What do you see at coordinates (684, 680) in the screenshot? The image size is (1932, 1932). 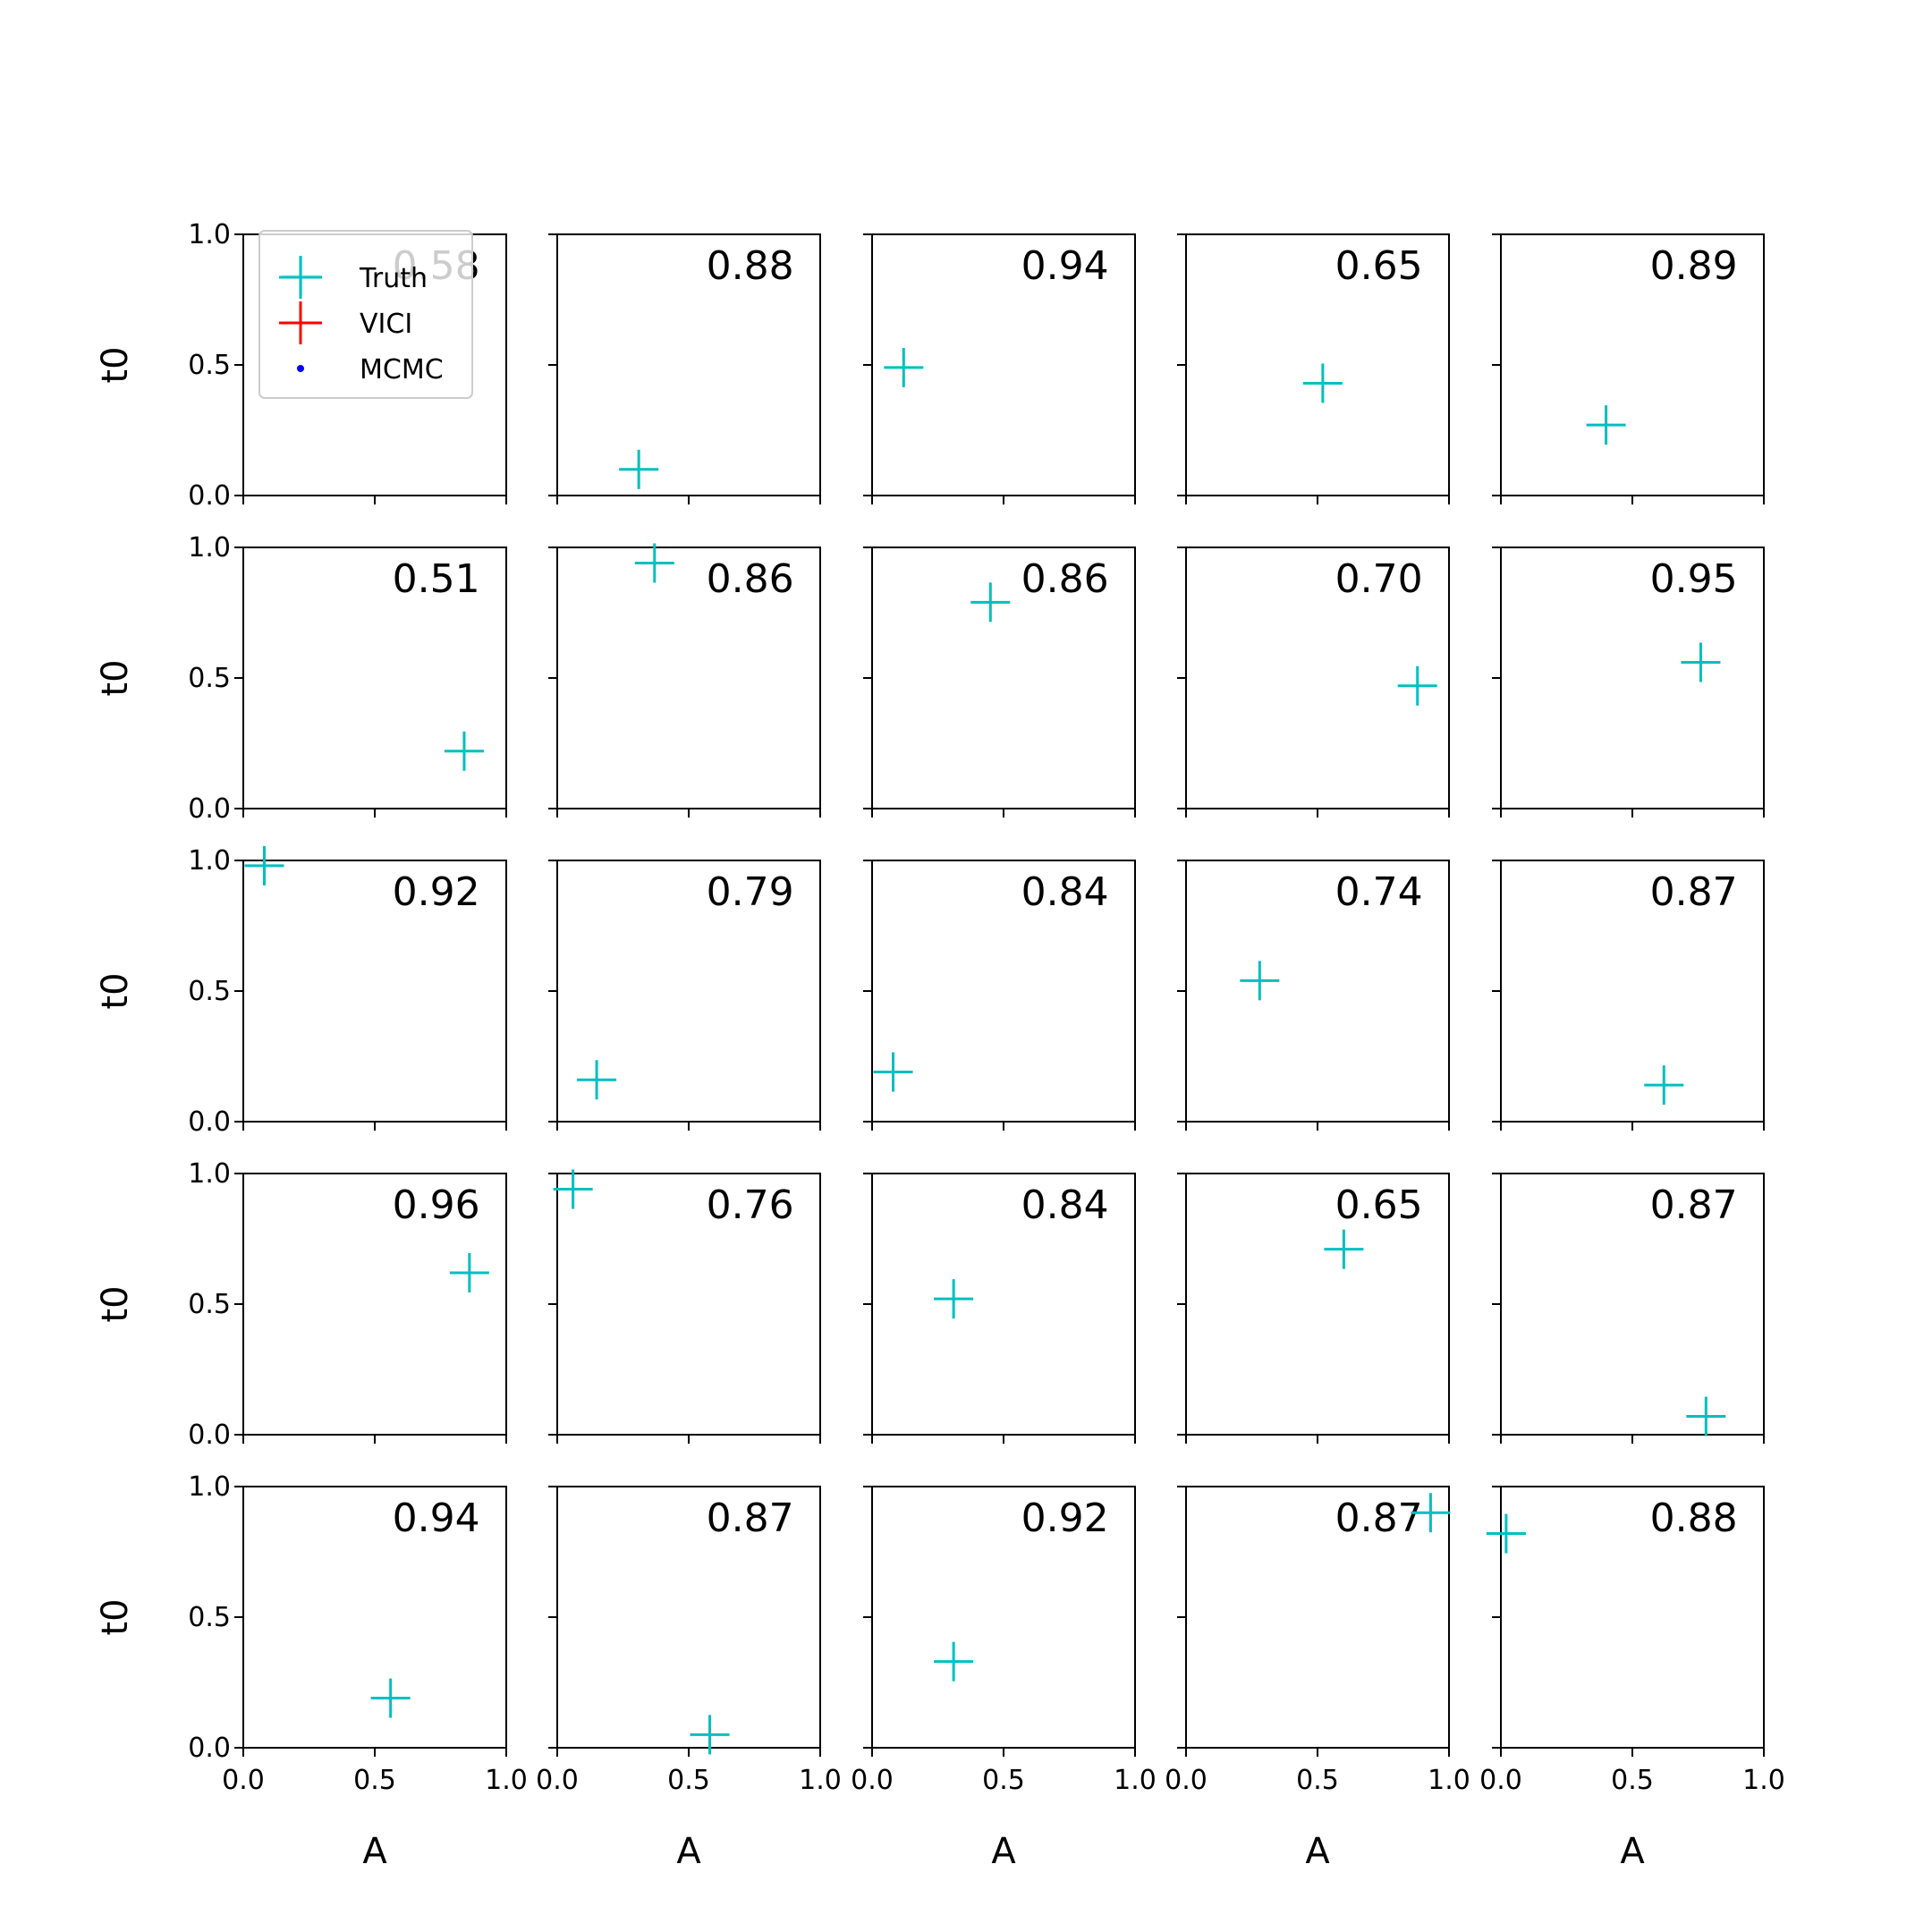 I see `panel-7: 0.86` at bounding box center [684, 680].